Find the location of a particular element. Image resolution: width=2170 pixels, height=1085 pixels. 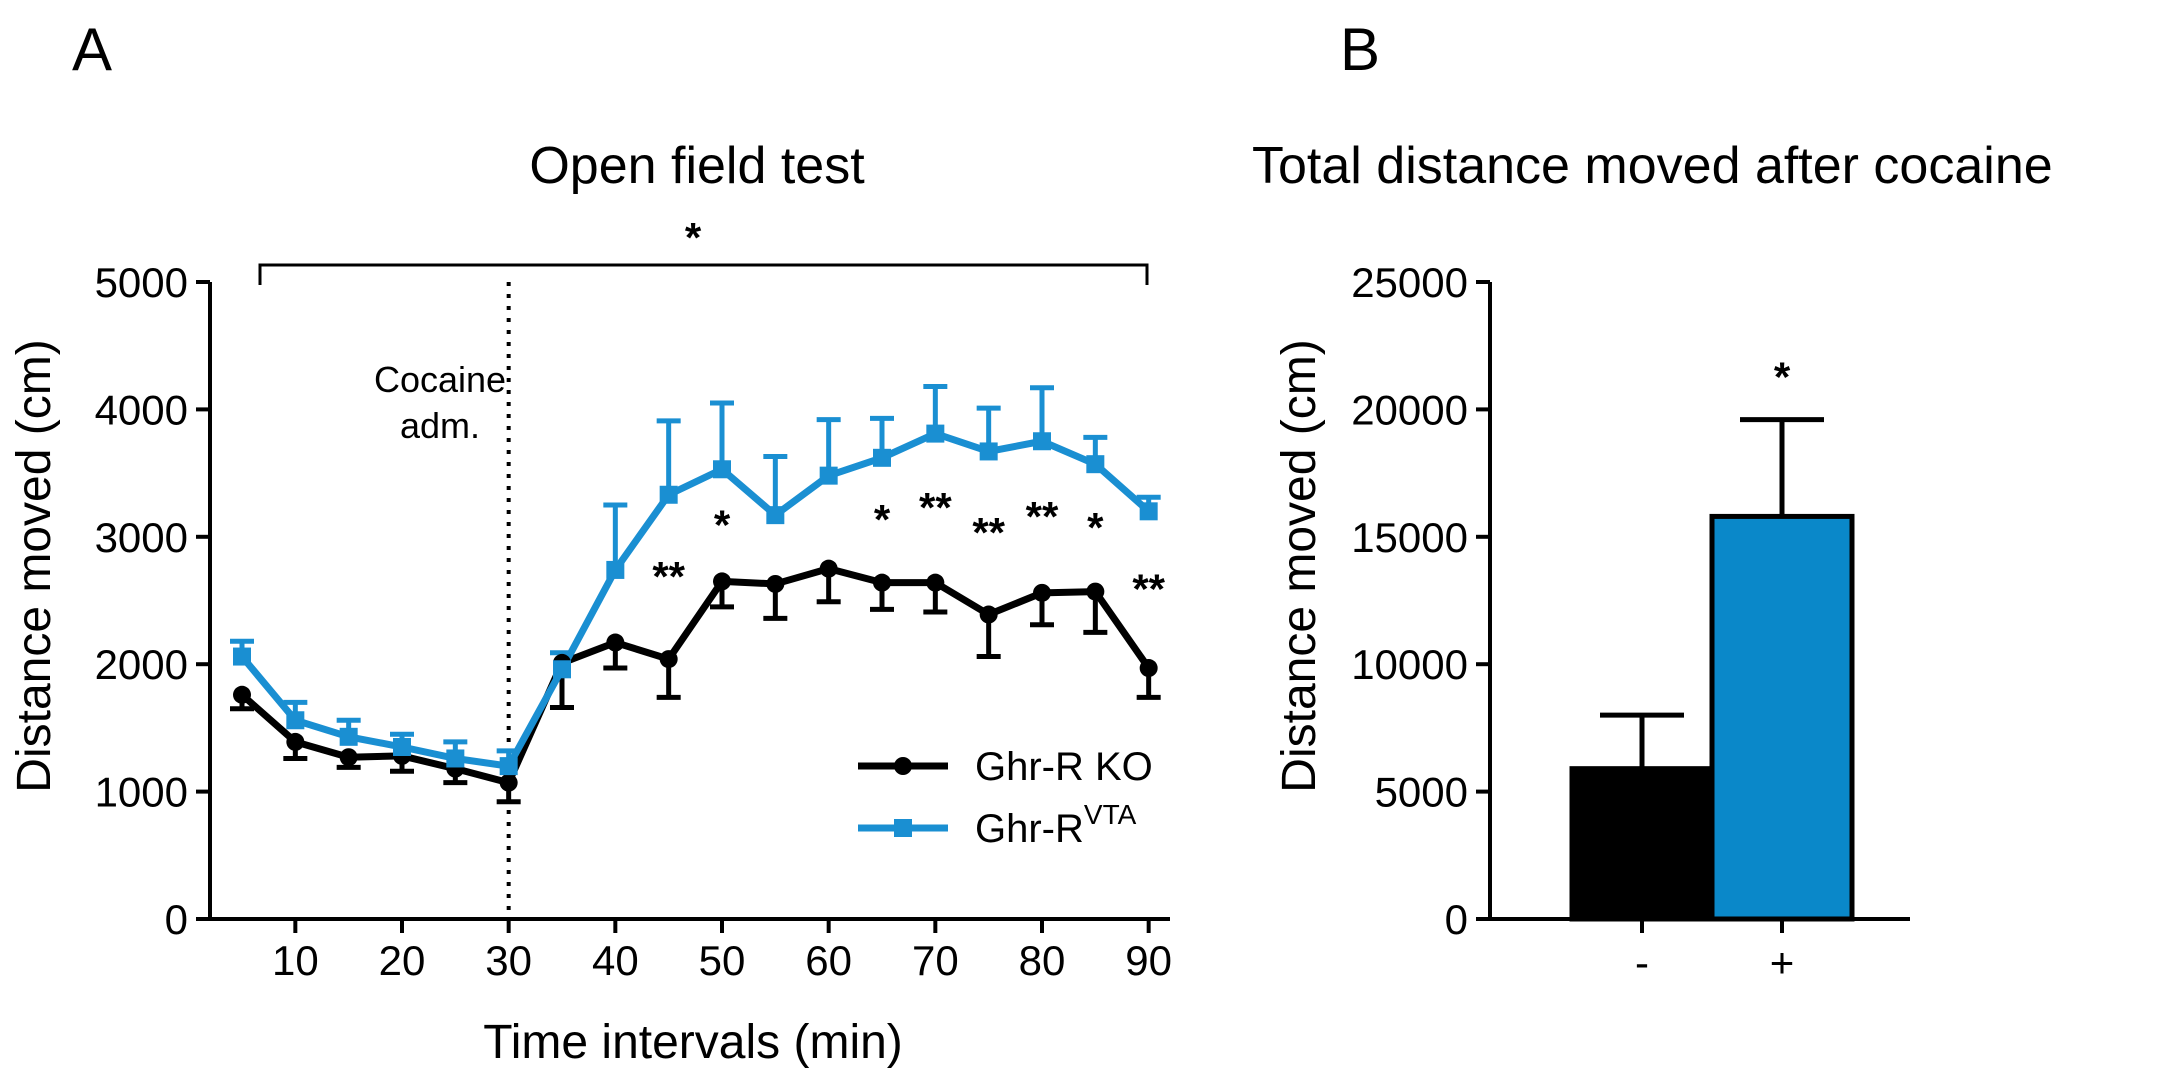

chart-a-series-lines is located at coordinates (695, 608).